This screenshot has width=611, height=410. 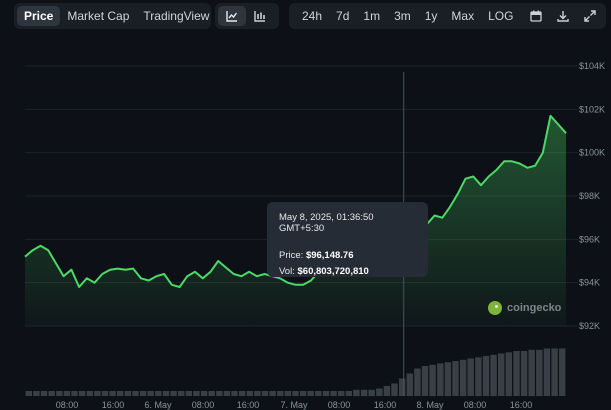 I want to click on calendar-button, so click(x=535, y=16).